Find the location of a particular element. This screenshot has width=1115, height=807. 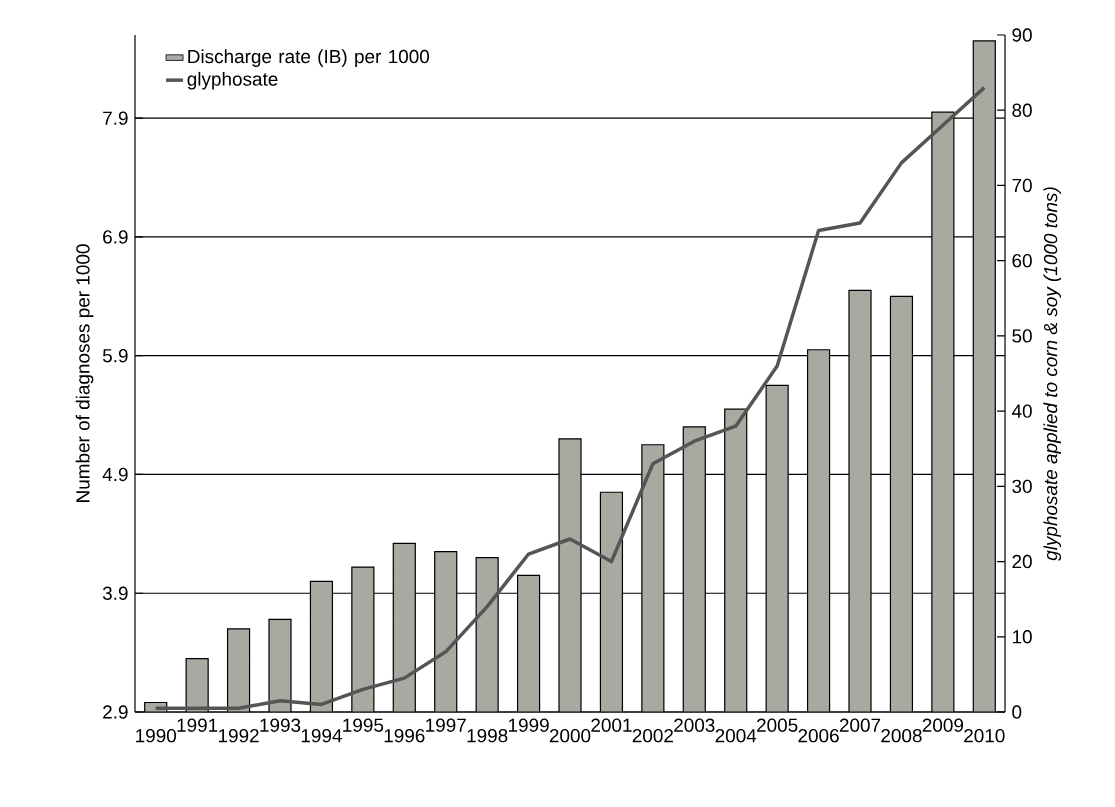

x-tick-label: 1992 is located at coordinates (238, 735).